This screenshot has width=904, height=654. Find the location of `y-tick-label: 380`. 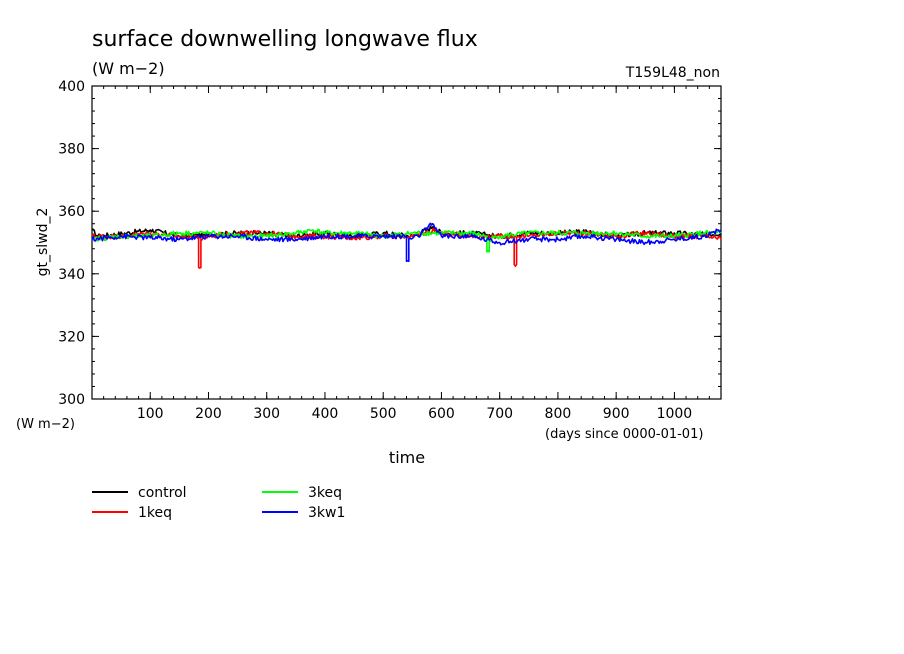

y-tick-label: 380 is located at coordinates (71, 150).